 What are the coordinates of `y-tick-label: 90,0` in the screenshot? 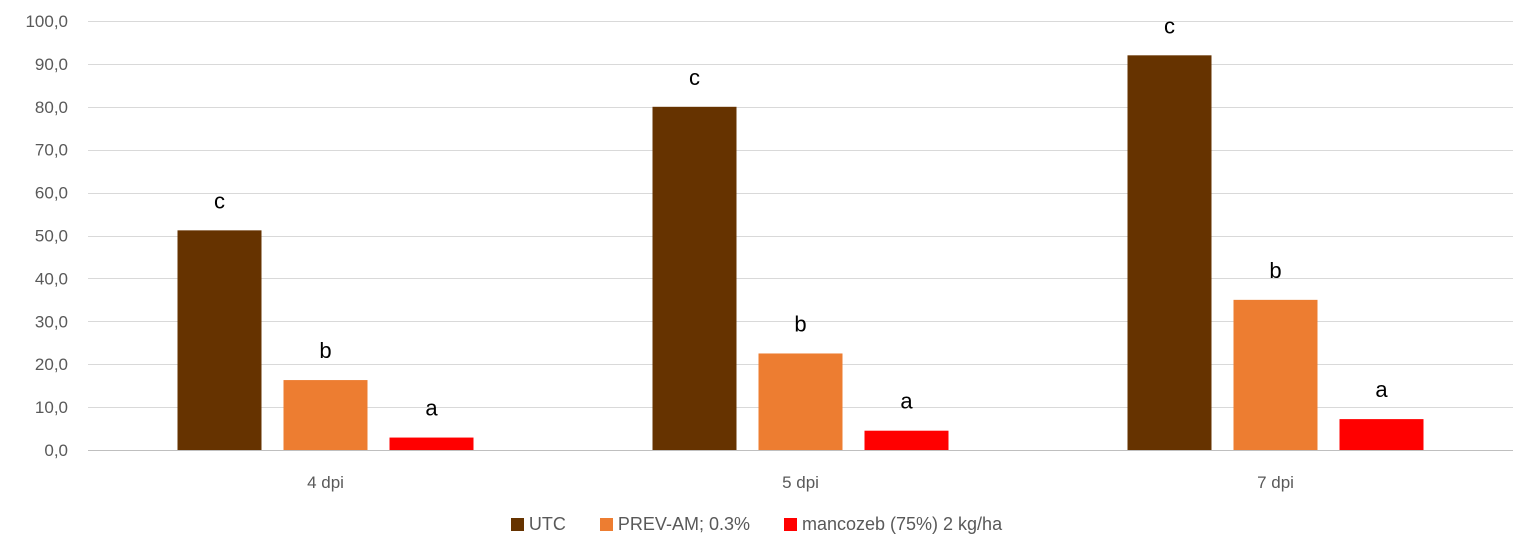 It's located at (51, 64).